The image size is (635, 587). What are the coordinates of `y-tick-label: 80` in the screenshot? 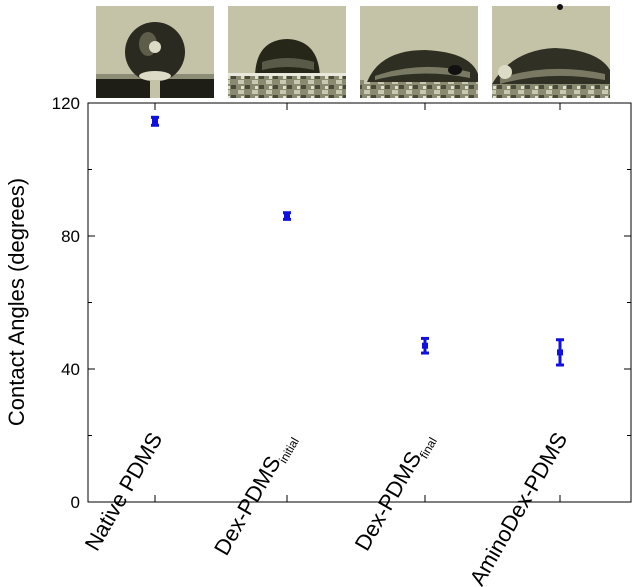 It's located at (70, 236).